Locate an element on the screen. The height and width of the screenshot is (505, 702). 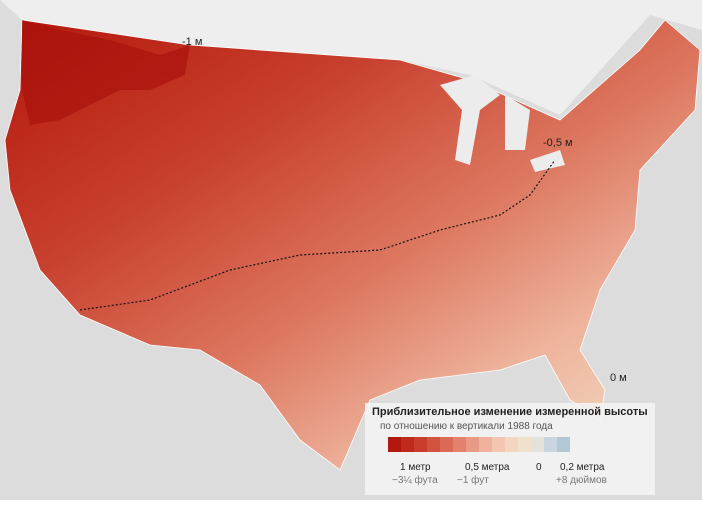
legend-imperial-label: −1 фут is located at coordinates (473, 480).